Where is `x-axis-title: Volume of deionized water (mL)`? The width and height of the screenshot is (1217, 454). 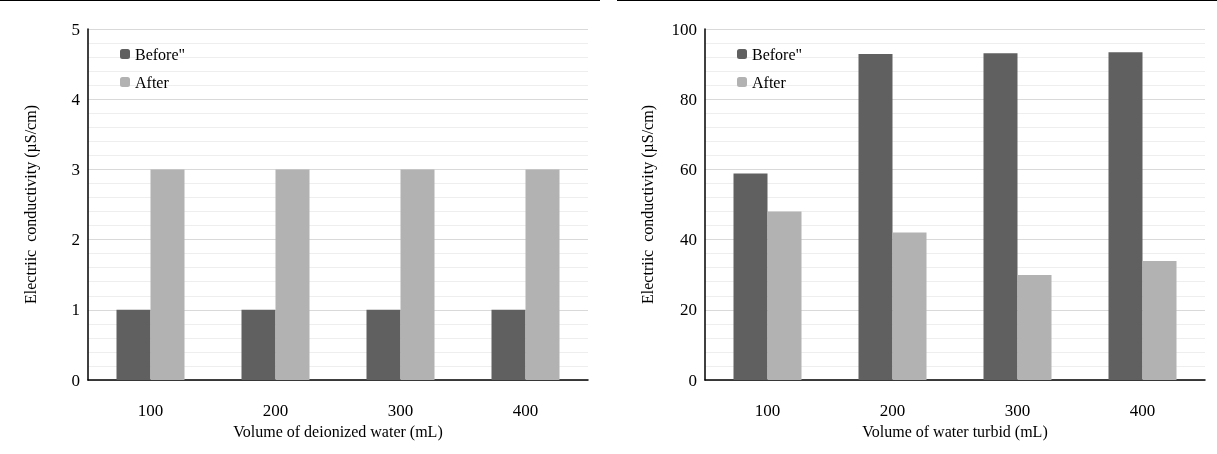
x-axis-title: Volume of deionized water (mL) is located at coordinates (338, 432).